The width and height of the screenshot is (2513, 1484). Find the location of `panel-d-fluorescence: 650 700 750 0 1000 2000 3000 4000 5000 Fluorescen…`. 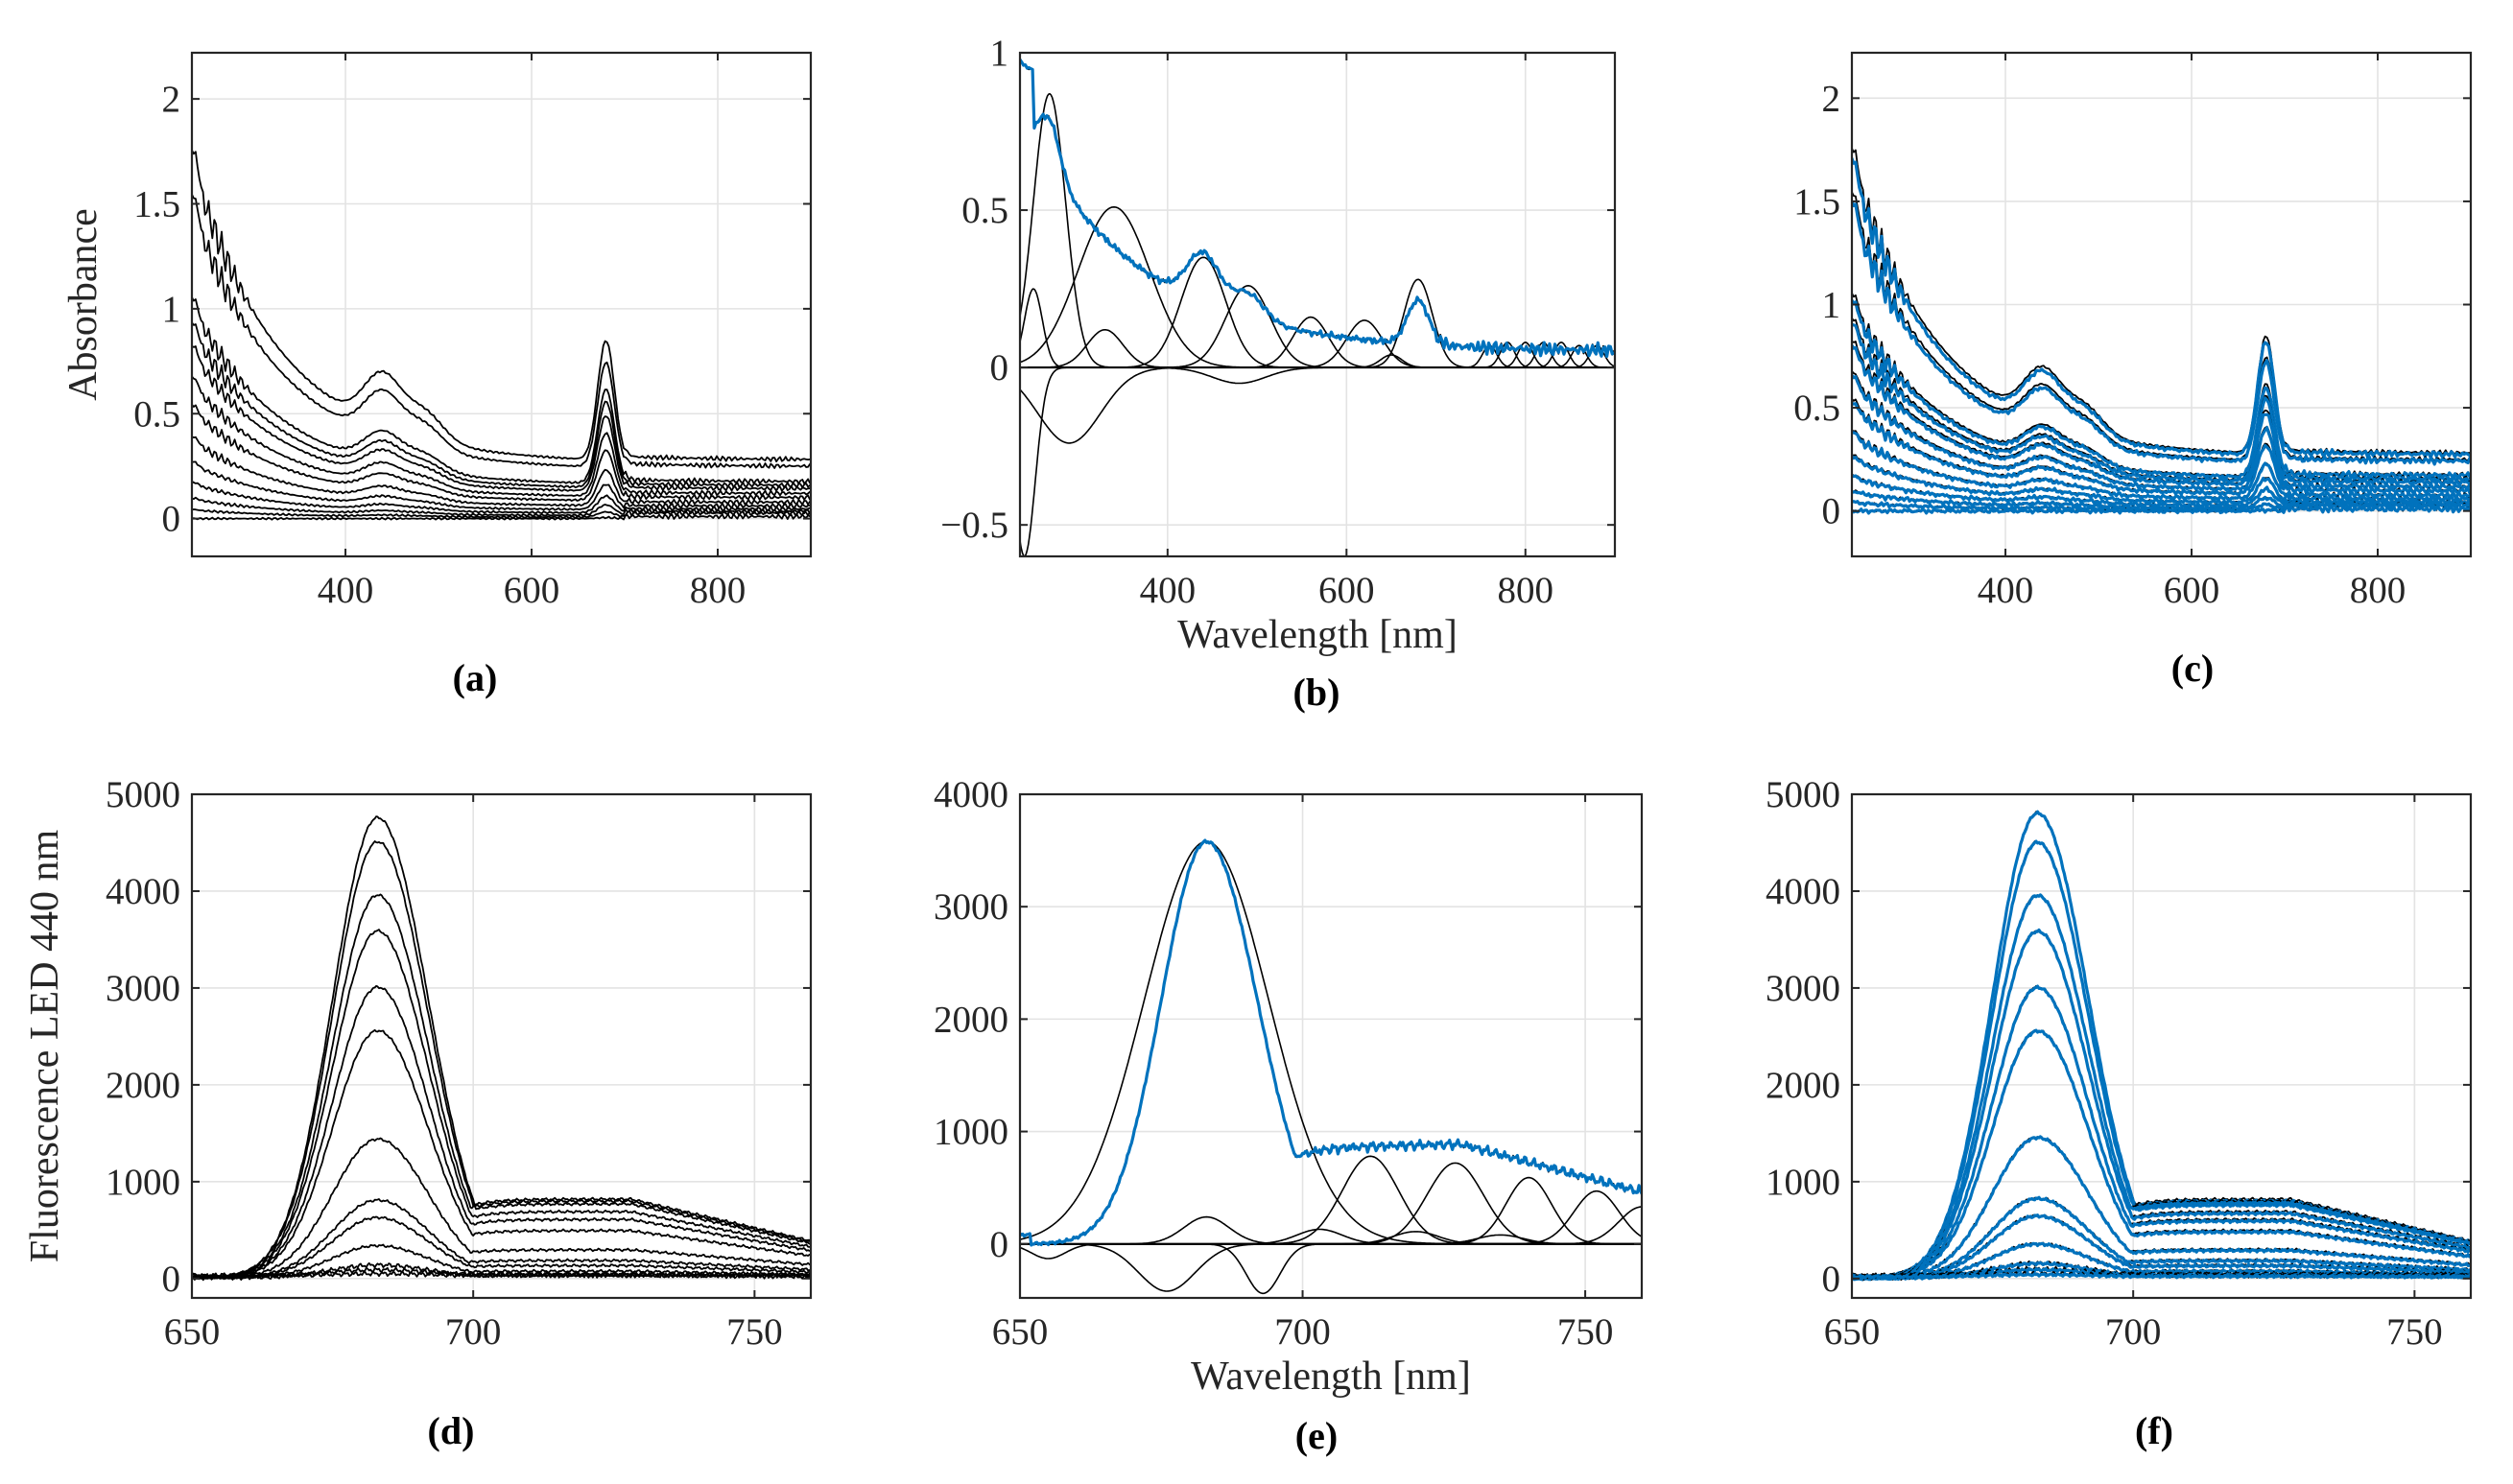

panel-d-fluorescence: 650 700 750 0 1000 2000 3000 4000 5000 Fluorescen… is located at coordinates (418, 1113).